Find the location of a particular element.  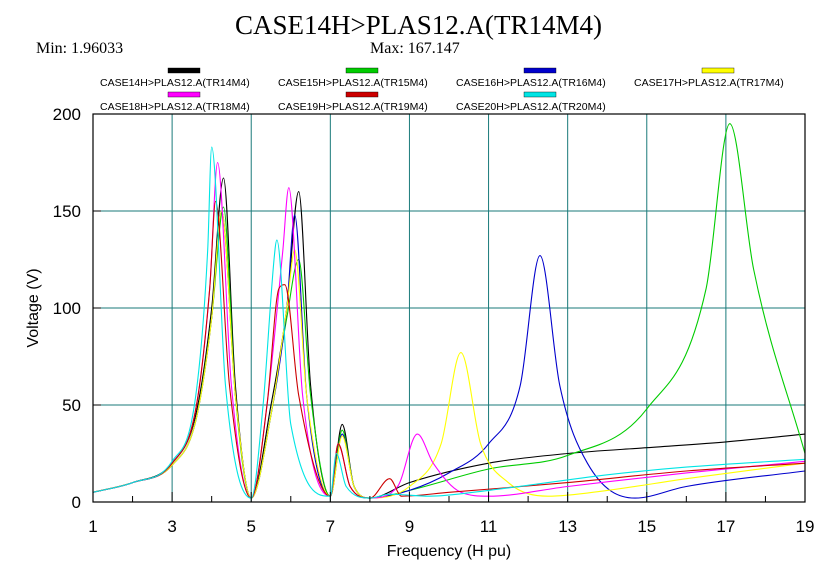

y-tick-label: 50 is located at coordinates (71, 405).